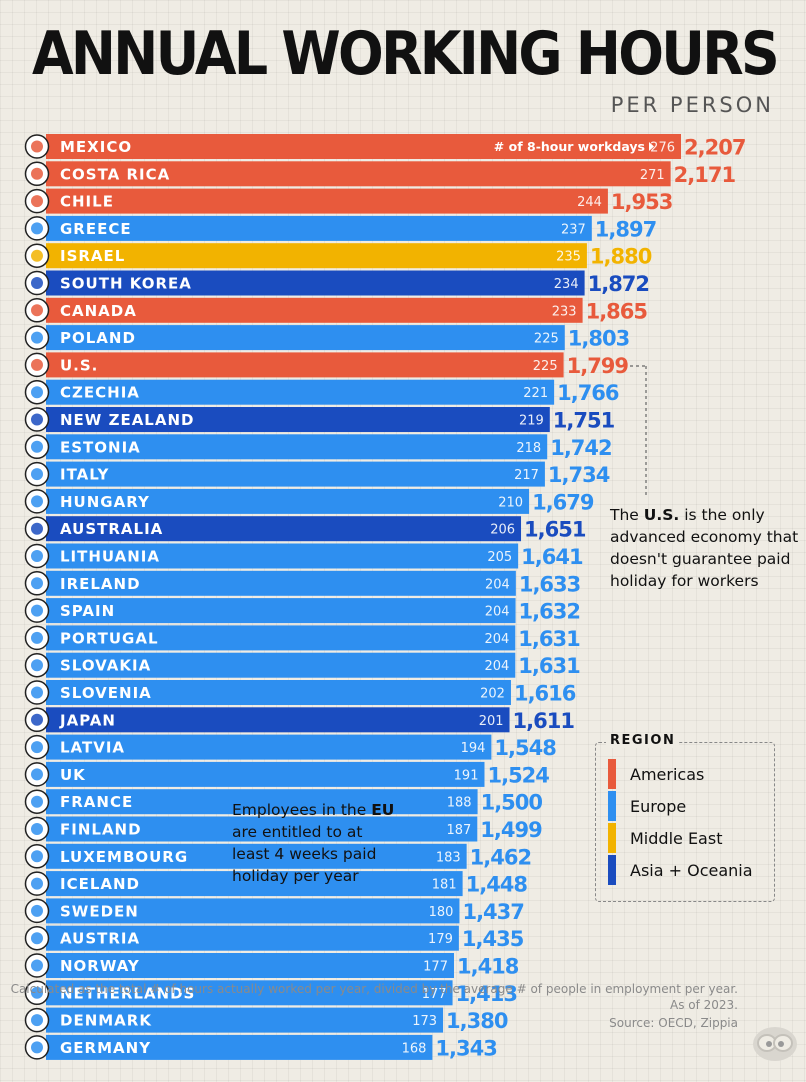 The image size is (806, 1082). I want to click on bar-row-greece: GREECE 237 1,897, so click(340, 228).